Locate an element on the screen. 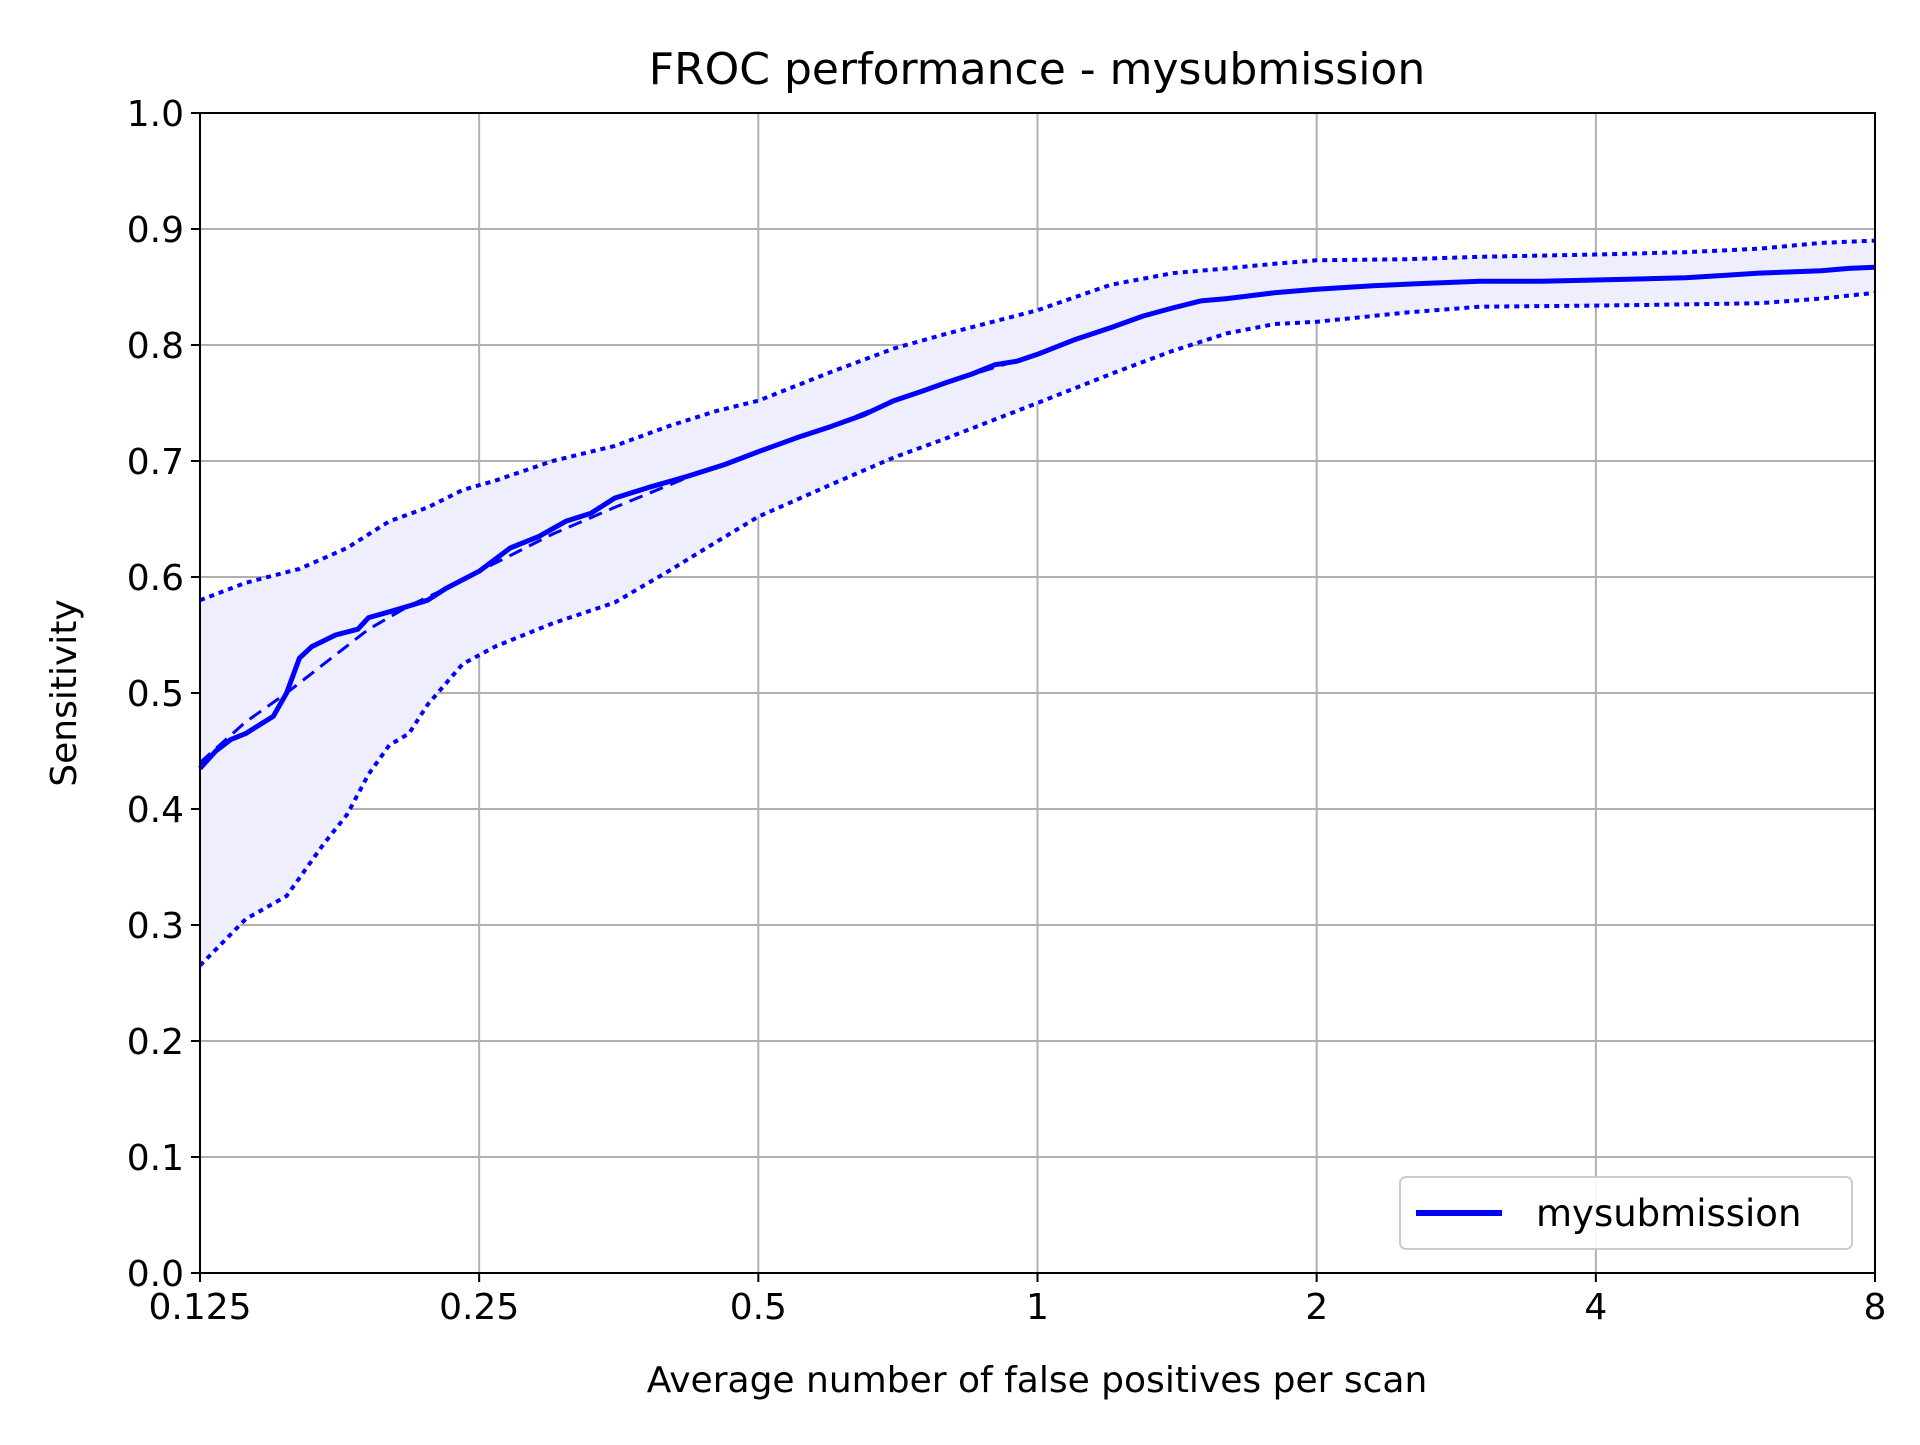  y-tick-label: 0.2 is located at coordinates (155, 1042).